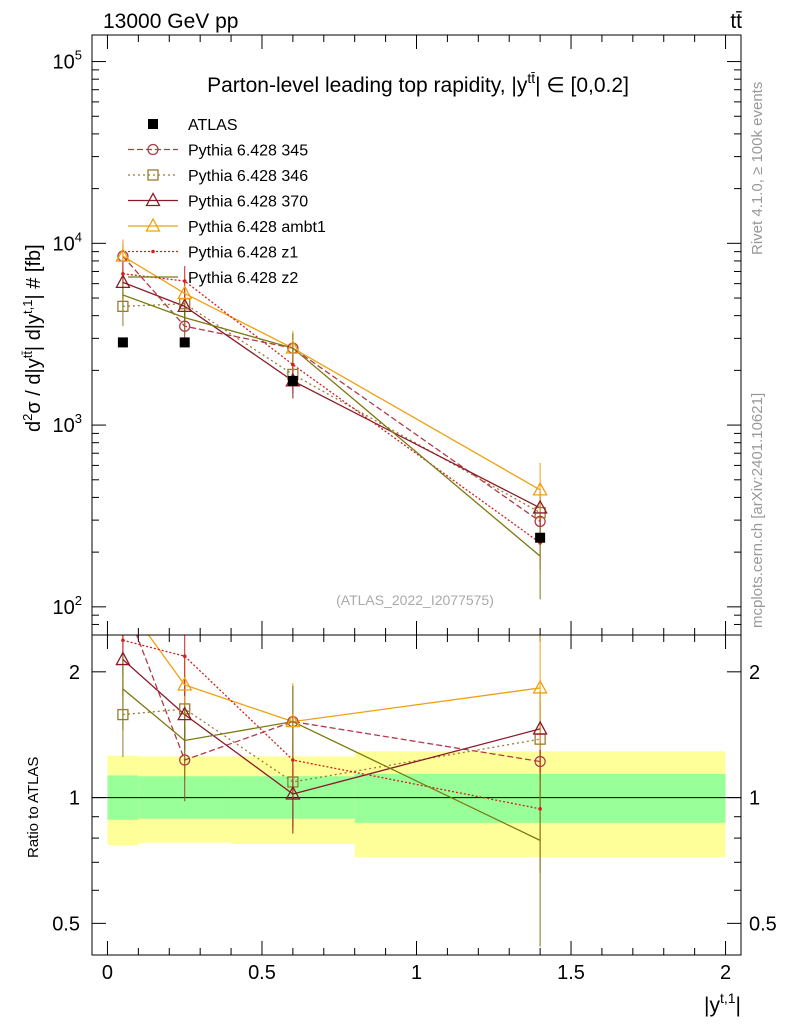  I want to click on legend-entry: ATLAS, so click(193, 125).